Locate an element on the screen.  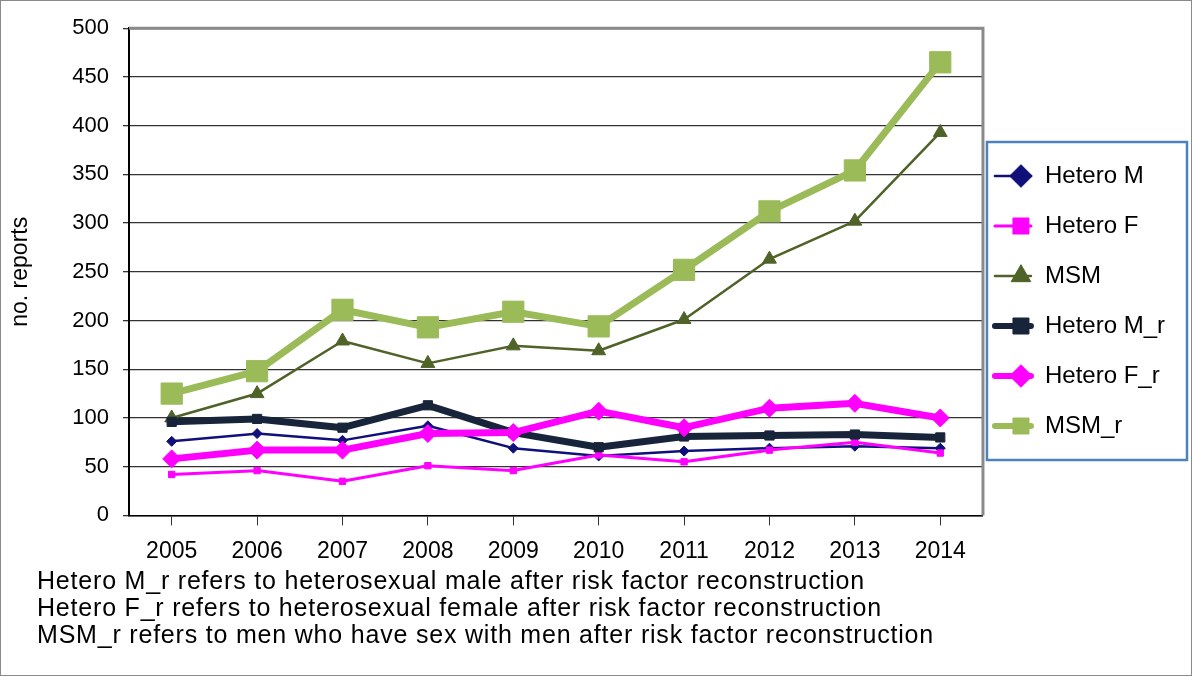
legend-label: Hetero M is located at coordinates (1094, 174).